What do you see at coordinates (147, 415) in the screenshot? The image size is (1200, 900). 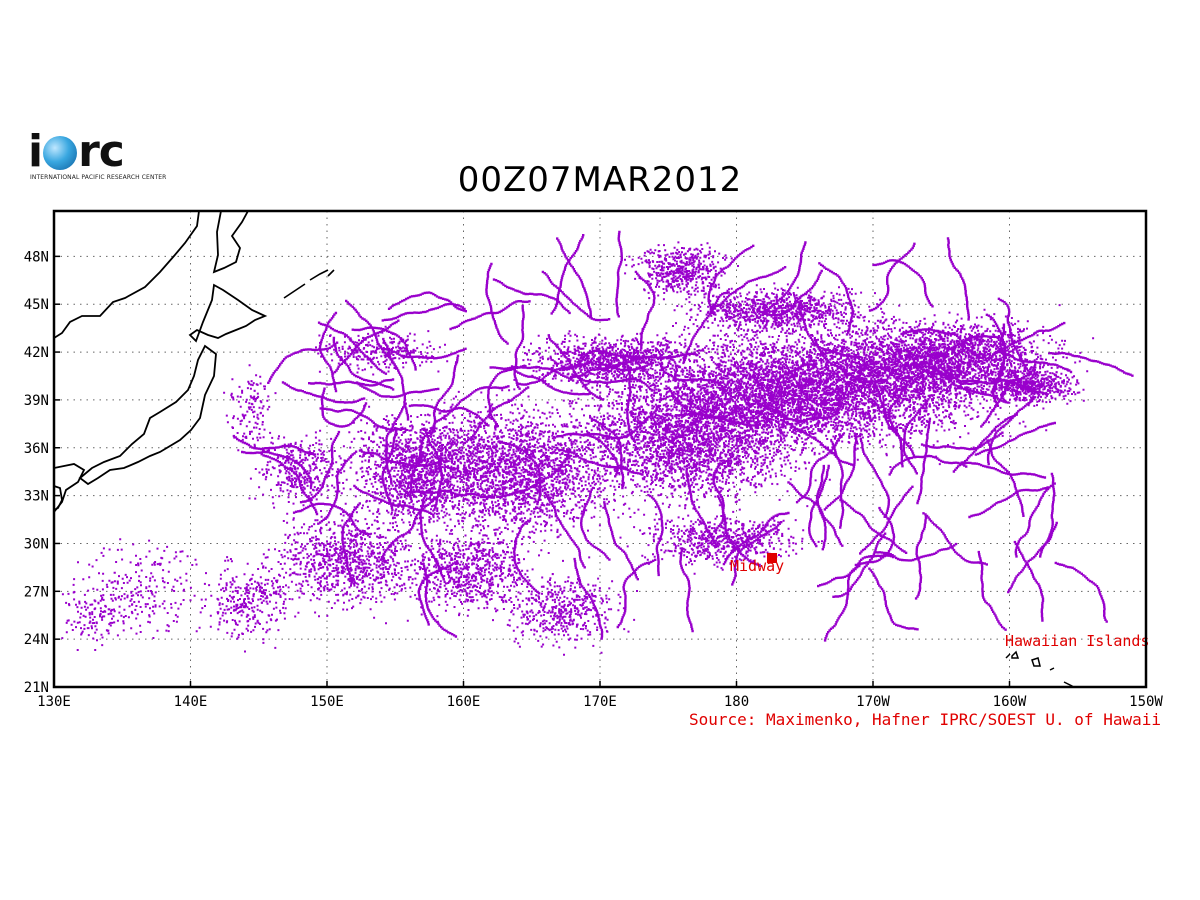 I see `honshu-coastline` at bounding box center [147, 415].